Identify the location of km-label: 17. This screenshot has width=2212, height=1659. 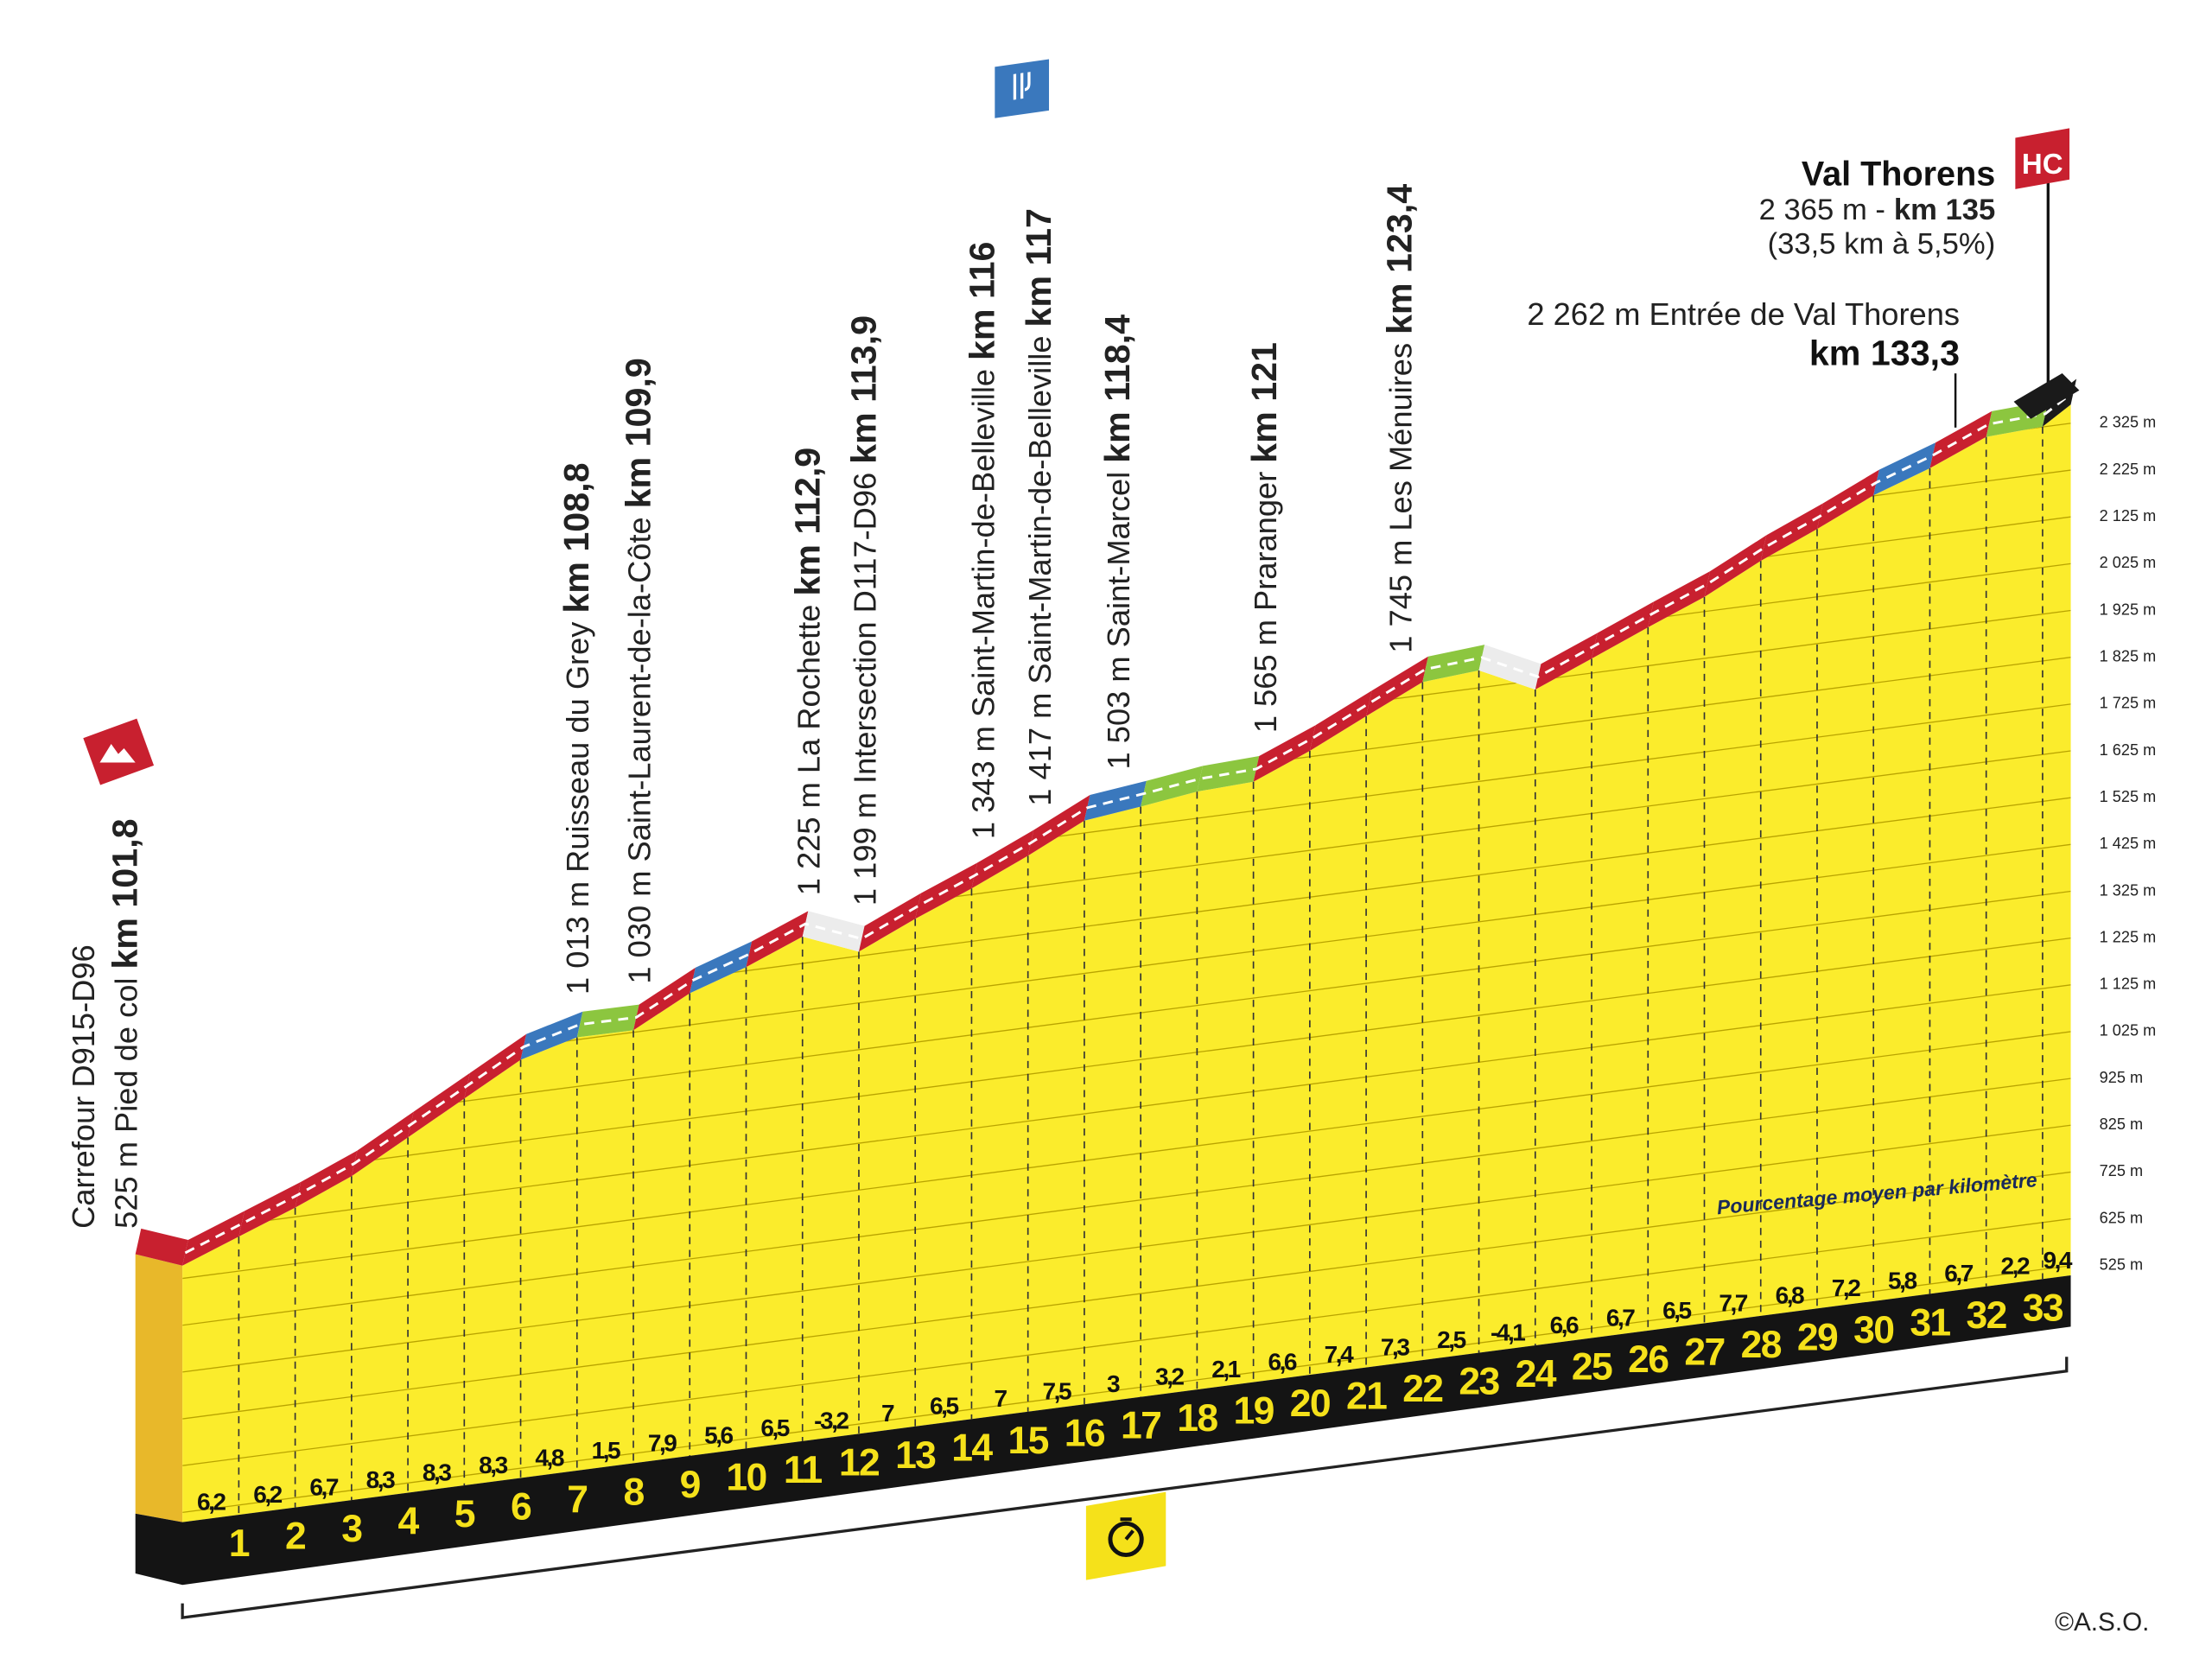
(1140, 1426).